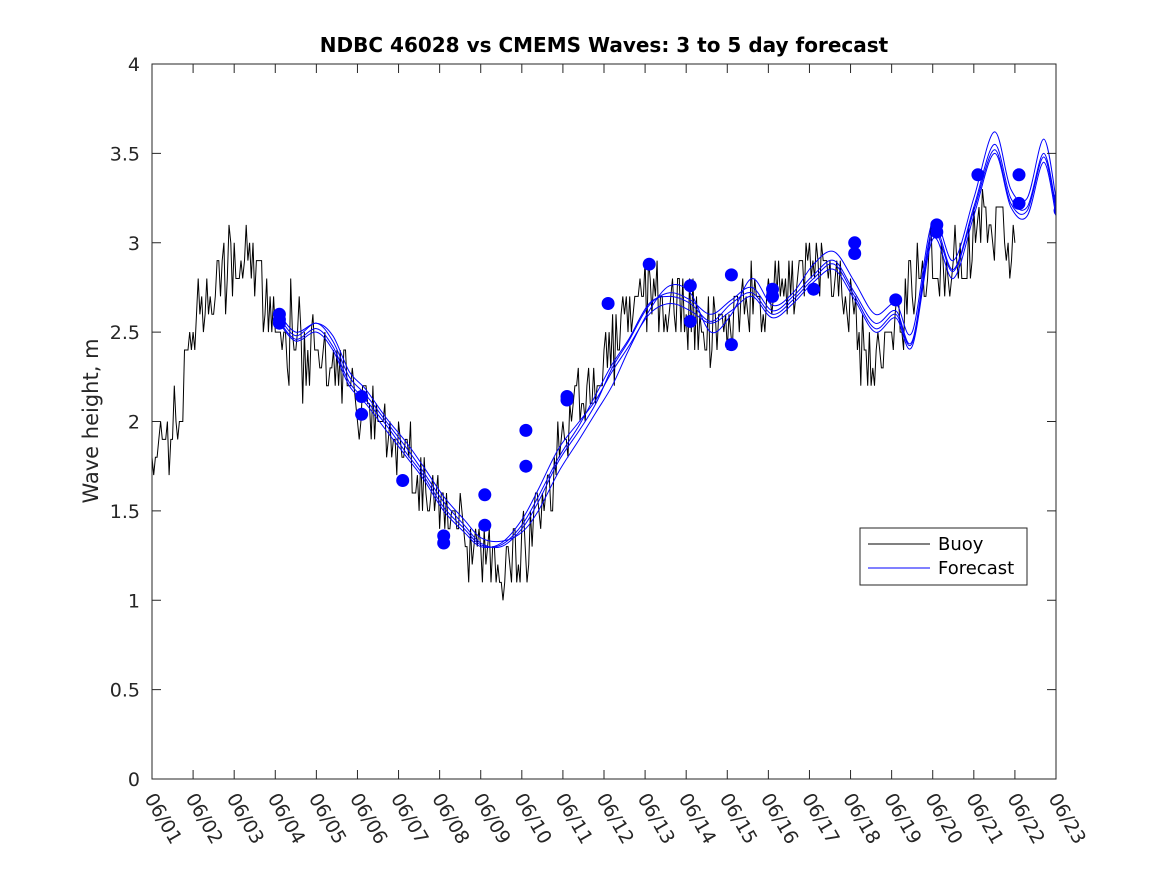 This screenshot has width=1167, height=875. What do you see at coordinates (125, 691) in the screenshot?
I see `y-tick-label: 0.5` at bounding box center [125, 691].